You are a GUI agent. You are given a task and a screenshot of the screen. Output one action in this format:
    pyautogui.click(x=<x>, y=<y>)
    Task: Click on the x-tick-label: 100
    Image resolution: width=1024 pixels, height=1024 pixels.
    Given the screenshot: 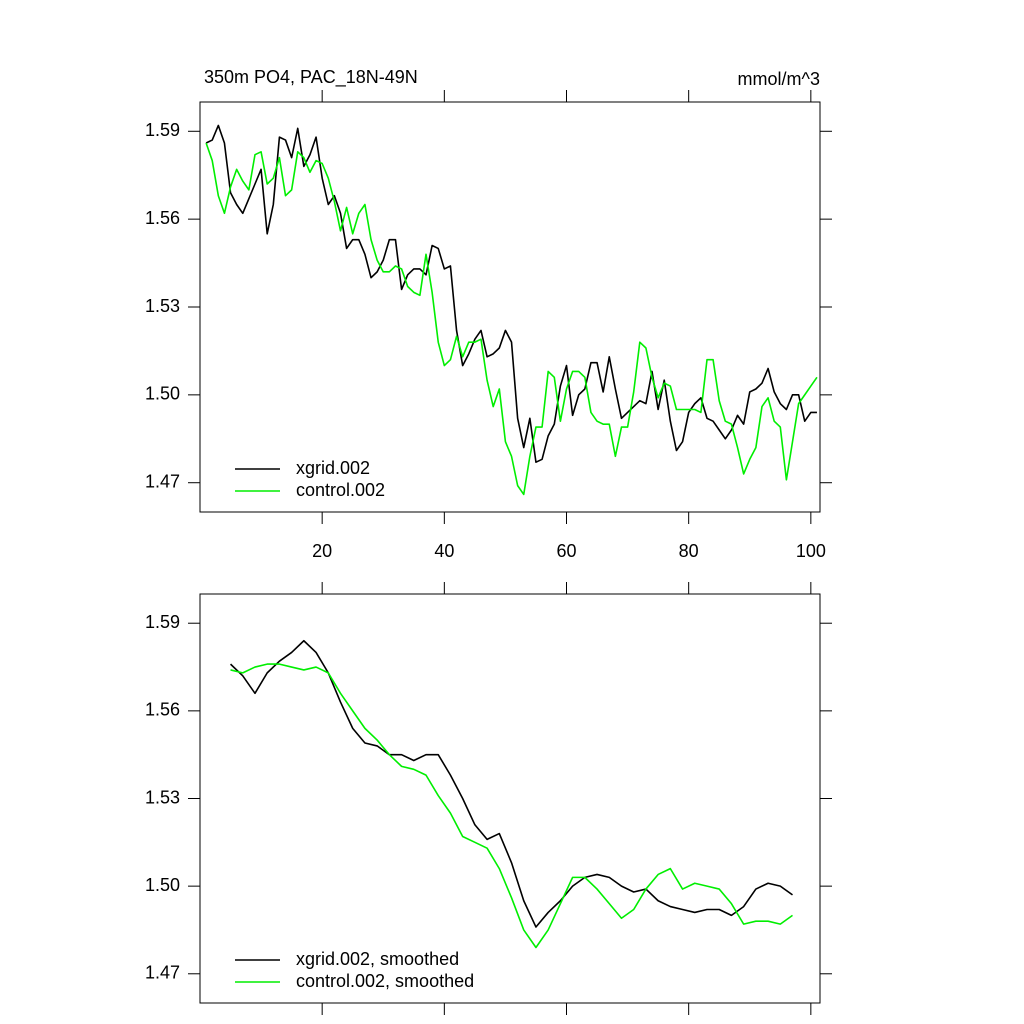 What is the action you would take?
    pyautogui.click(x=811, y=551)
    